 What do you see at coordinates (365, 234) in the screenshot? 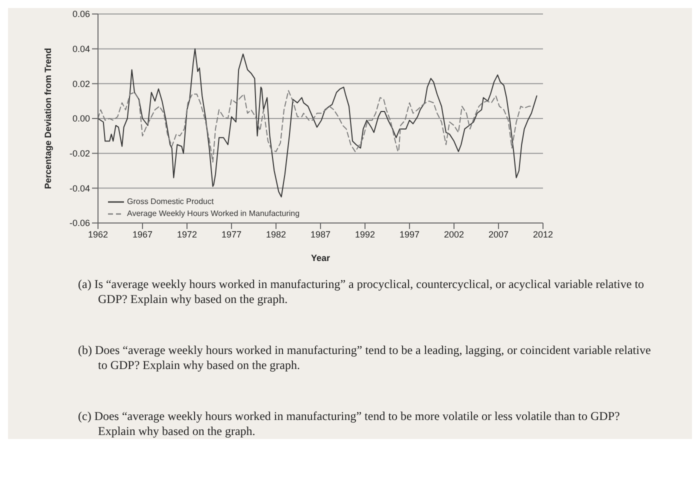
I see `x-tick-label: 1992` at bounding box center [365, 234].